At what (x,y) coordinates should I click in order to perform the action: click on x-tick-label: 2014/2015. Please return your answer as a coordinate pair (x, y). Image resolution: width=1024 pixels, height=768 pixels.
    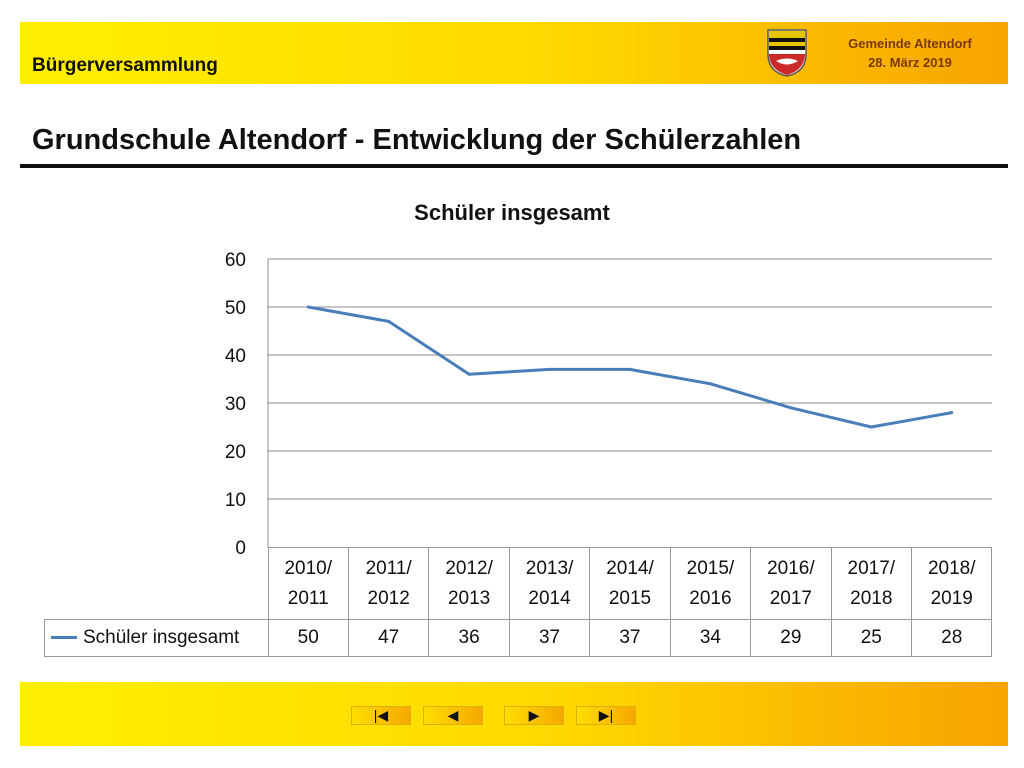
    Looking at the image, I should click on (630, 583).